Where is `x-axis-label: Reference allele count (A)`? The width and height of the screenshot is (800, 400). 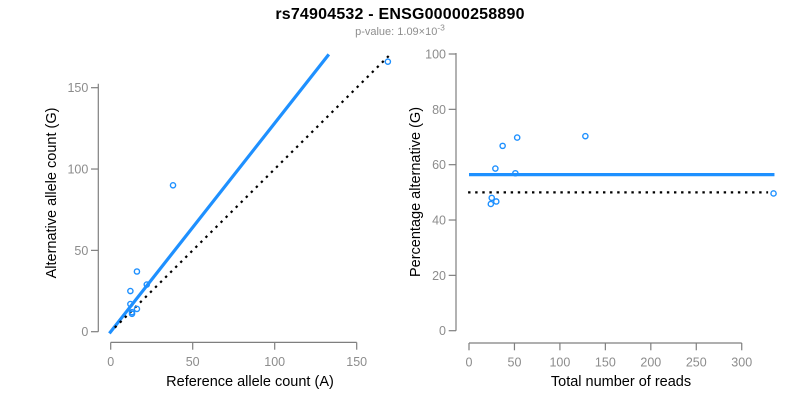
x-axis-label: Reference allele count (A) is located at coordinates (250, 382).